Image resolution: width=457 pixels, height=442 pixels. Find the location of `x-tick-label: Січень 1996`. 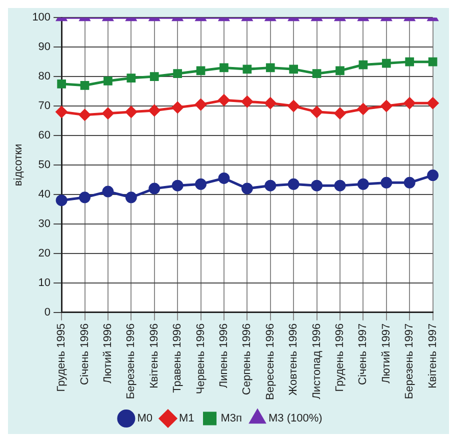

x-tick-label: Січень 1996 is located at coordinates (84, 354).